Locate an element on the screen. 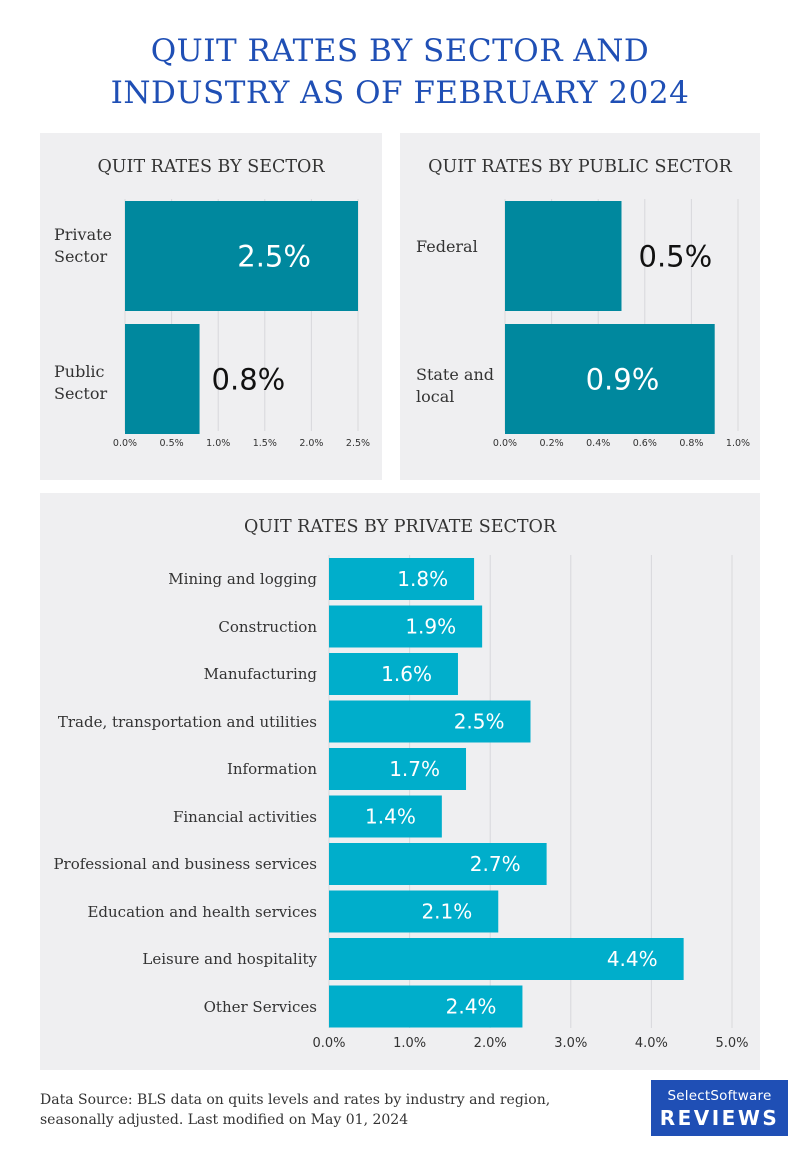 The height and width of the screenshot is (1150, 800). bar-value-label: 1.8% is located at coordinates (422, 579).